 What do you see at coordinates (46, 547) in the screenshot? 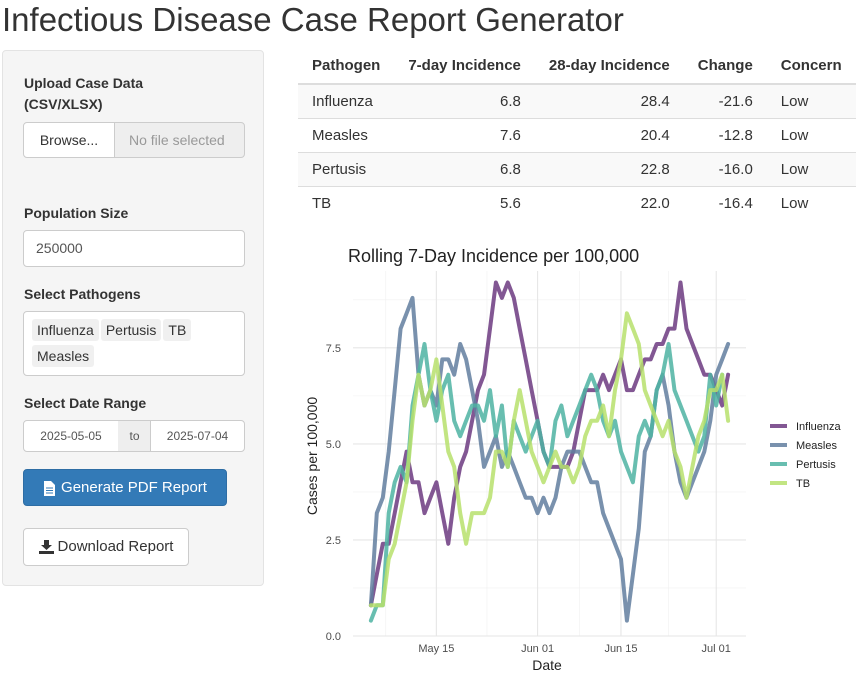
I see `download-icon` at bounding box center [46, 547].